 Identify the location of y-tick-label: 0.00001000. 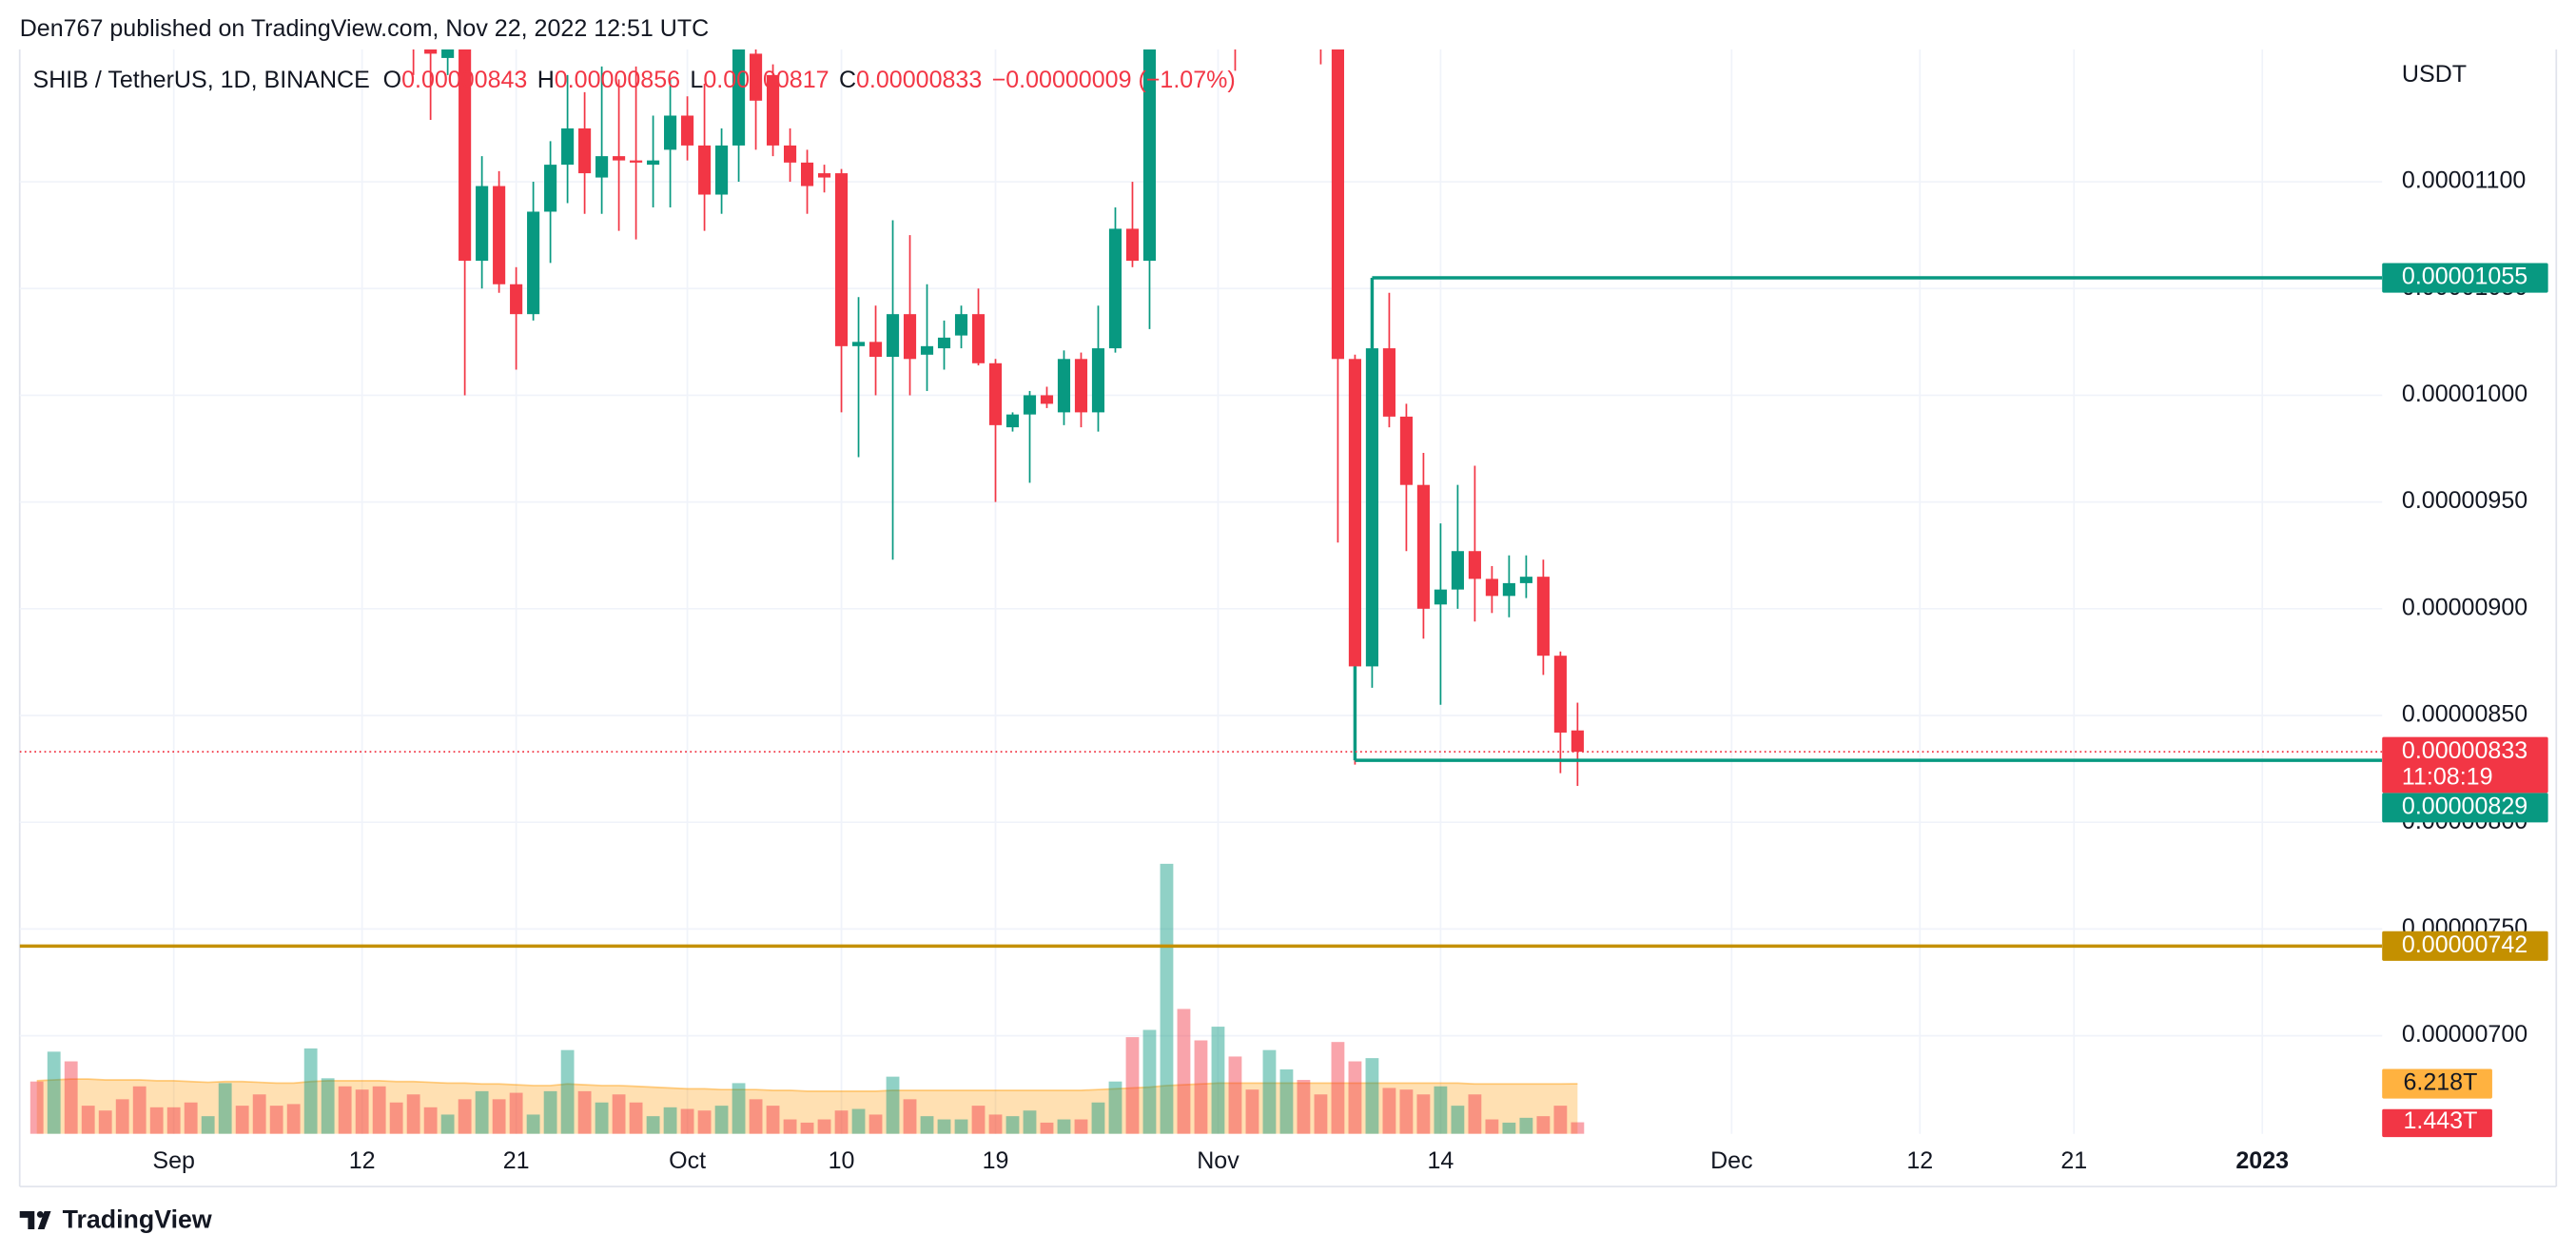
(2465, 394).